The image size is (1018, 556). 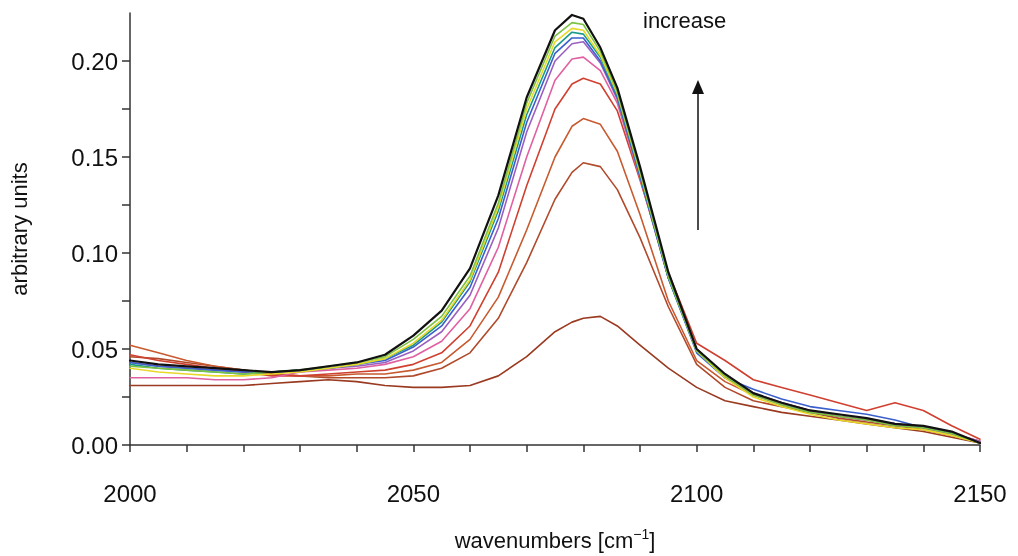 I want to click on x-tick-label: 2150, so click(x=980, y=493).